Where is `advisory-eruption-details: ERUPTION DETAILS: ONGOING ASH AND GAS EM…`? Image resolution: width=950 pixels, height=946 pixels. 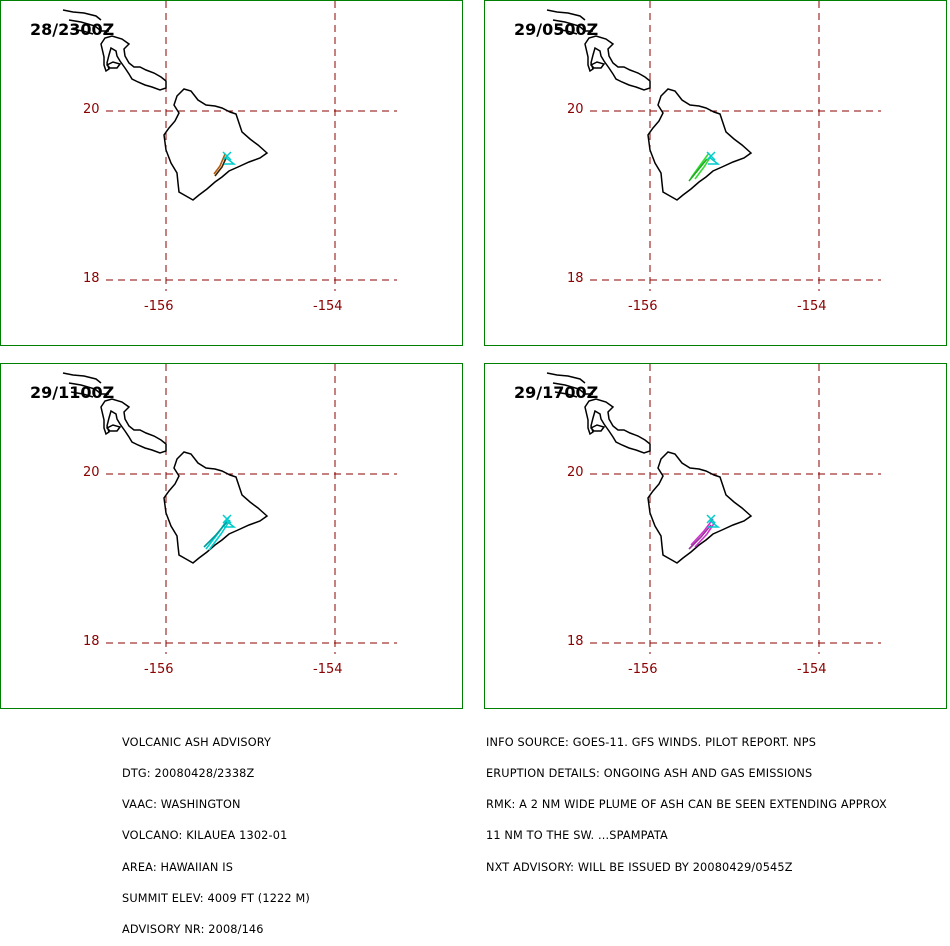
advisory-eruption-details: ERUPTION DETAILS: ONGOING ASH AND GAS EM… is located at coordinates (649, 774).